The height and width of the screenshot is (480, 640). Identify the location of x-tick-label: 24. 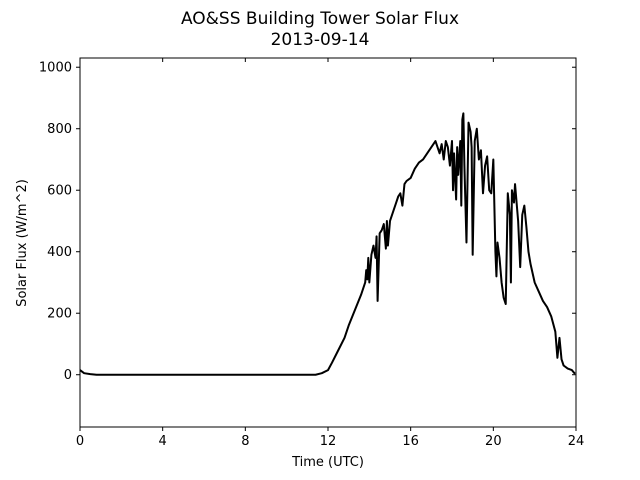
(576, 441).